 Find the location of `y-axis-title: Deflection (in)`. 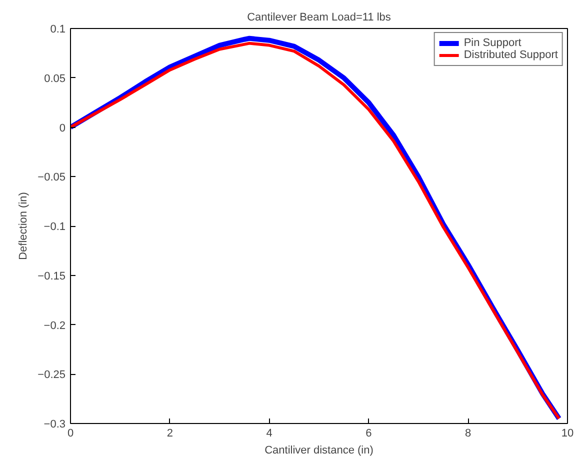

y-axis-title: Deflection (in) is located at coordinates (24, 226).